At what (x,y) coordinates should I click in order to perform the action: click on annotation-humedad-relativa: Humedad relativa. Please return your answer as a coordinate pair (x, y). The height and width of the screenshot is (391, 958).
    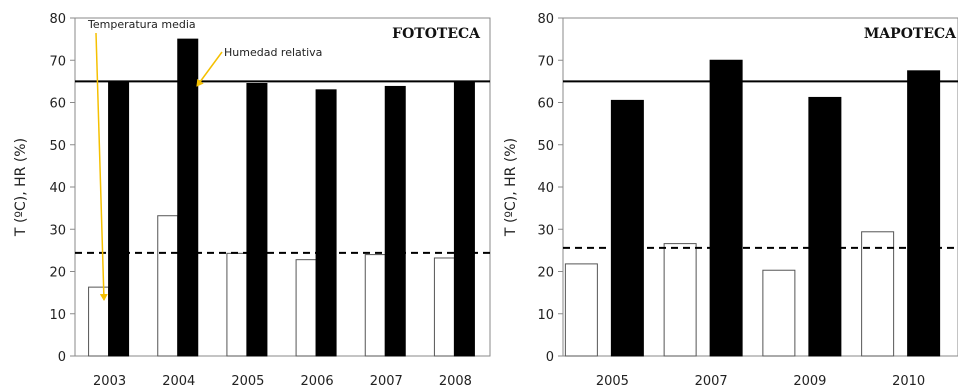
    Looking at the image, I should click on (273, 52).